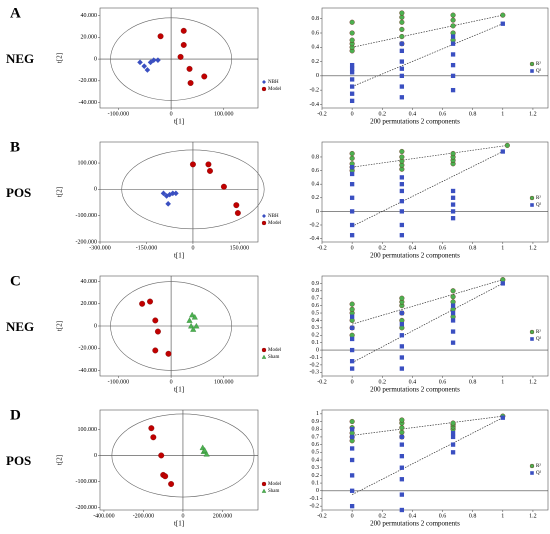 This screenshot has height=534, width=550. What do you see at coordinates (87, 216) in the screenshot?
I see `y-tick-label: -100.000` at bounding box center [87, 216].